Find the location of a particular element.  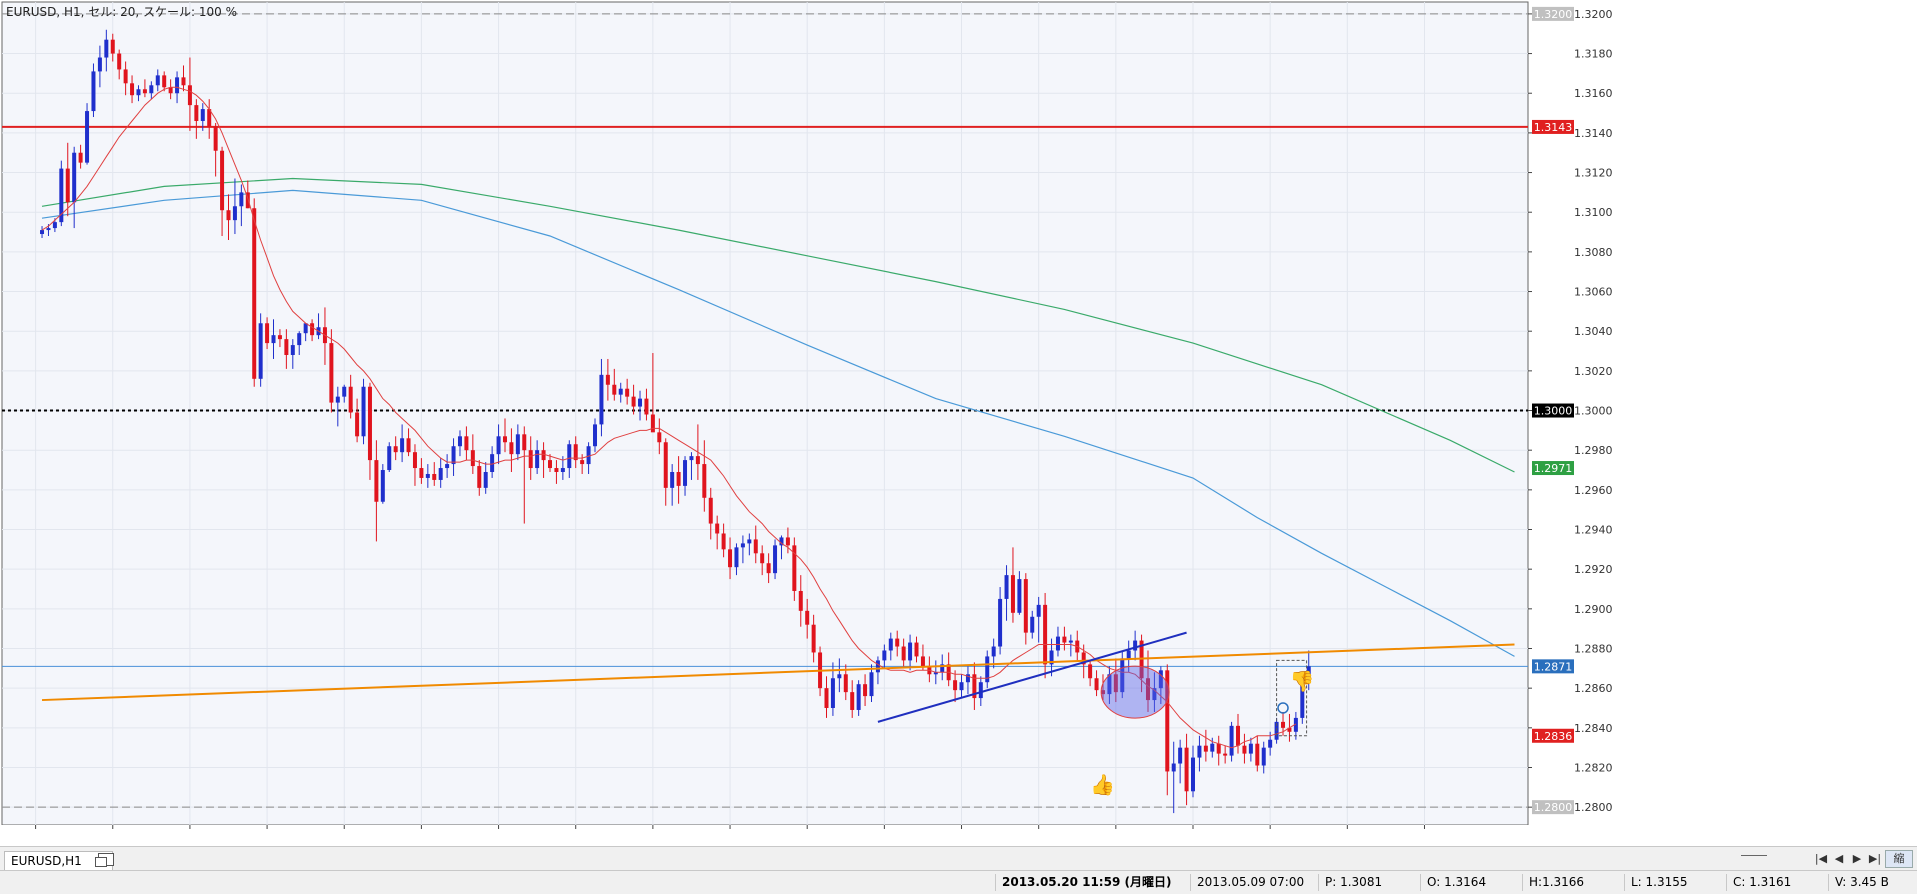

y-tick-label: 1.3060 is located at coordinates (1593, 292).